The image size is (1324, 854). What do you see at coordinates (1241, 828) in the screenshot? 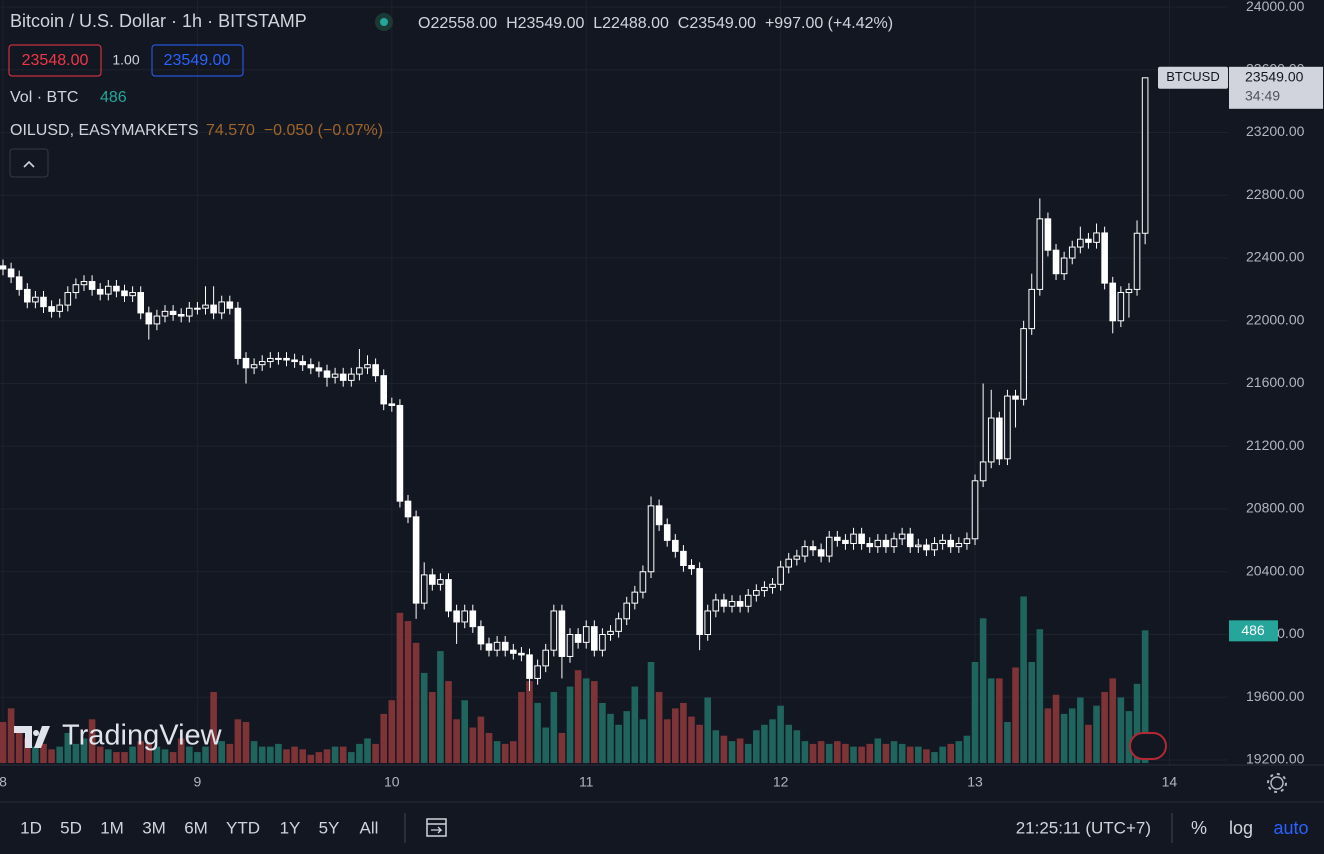
I see `scale-option: log` at bounding box center [1241, 828].